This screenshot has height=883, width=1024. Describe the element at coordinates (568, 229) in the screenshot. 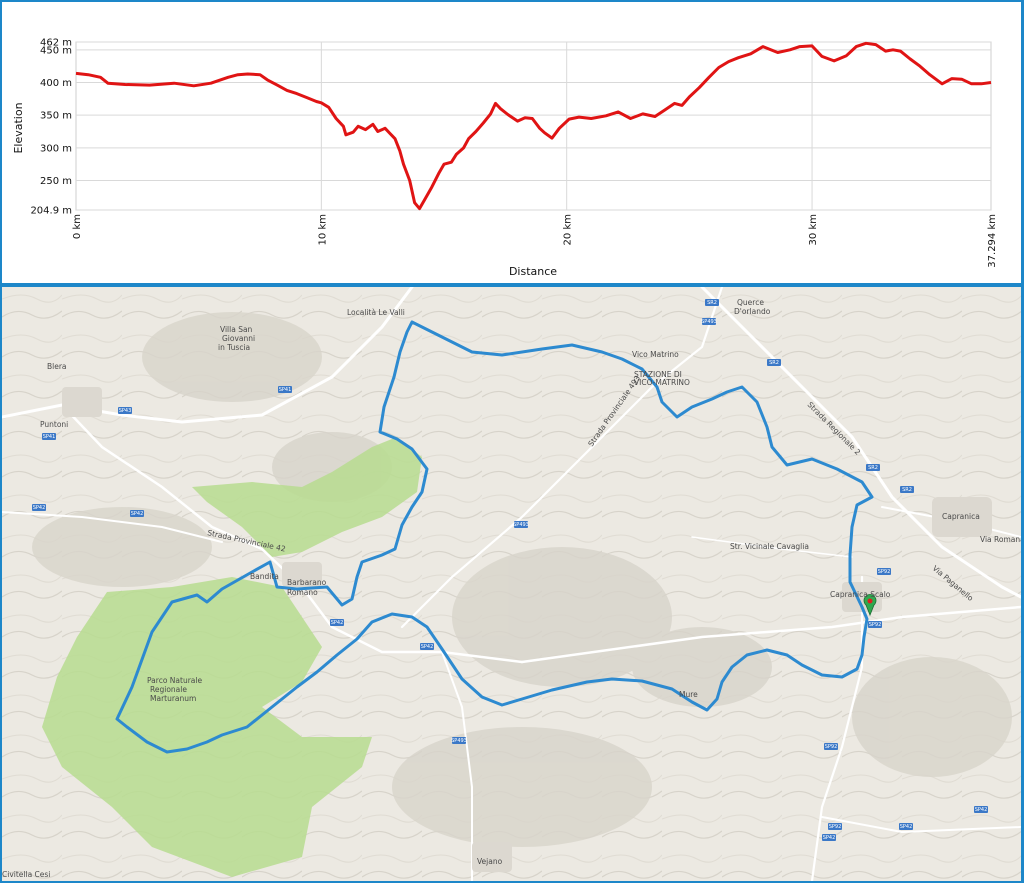

I see `x-tick-label: 20 km` at that location.